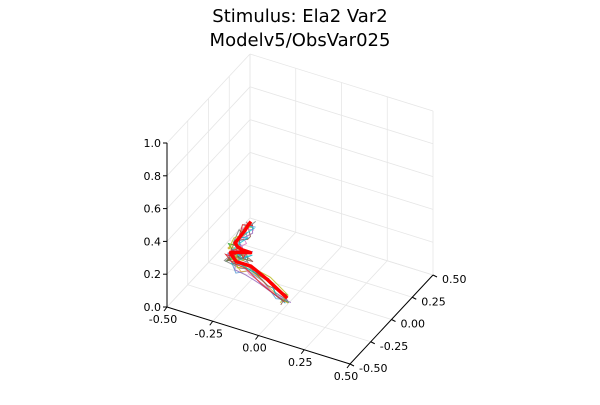 Image resolution: width=600 pixels, height=405 pixels. I want to click on z-tick-label: 1.0, so click(153, 143).